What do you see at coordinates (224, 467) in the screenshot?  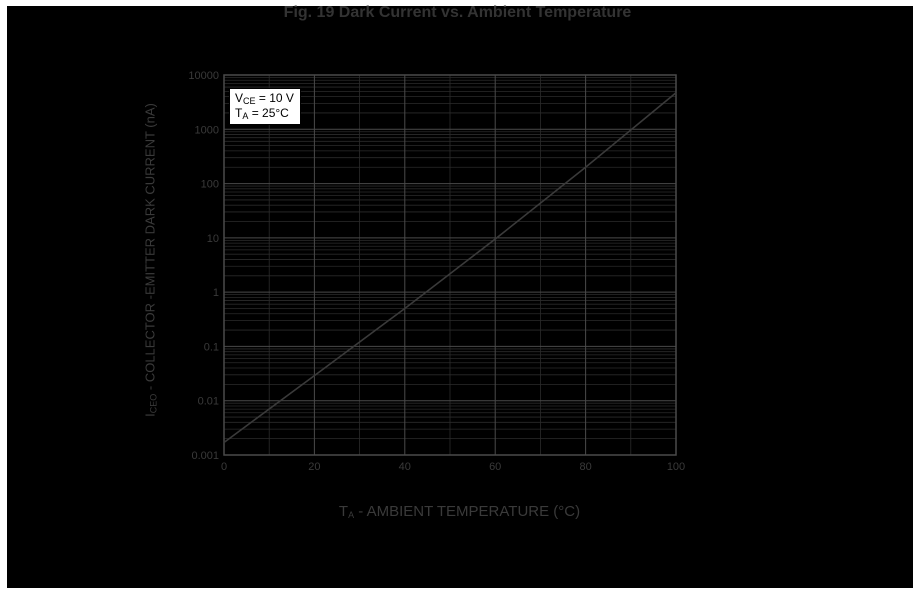 I see `x-tick-label: 0` at bounding box center [224, 467].